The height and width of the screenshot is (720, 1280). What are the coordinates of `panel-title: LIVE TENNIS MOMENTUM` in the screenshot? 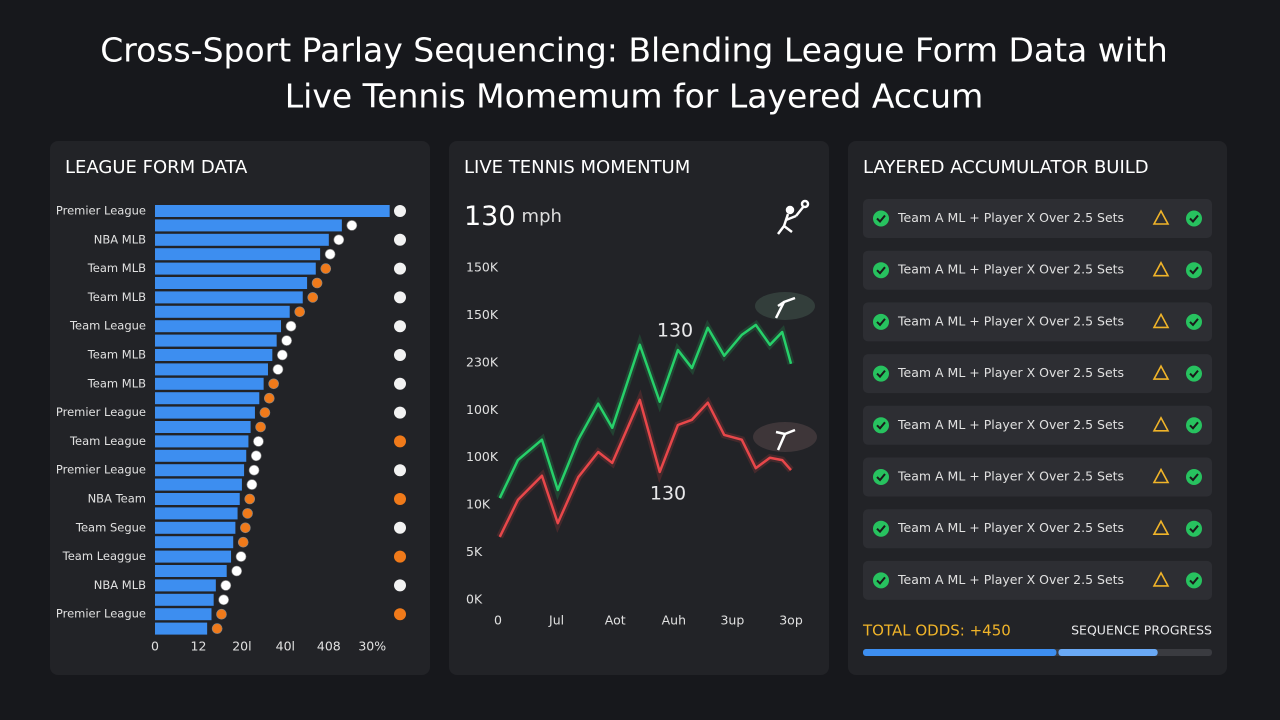 It's located at (577, 167).